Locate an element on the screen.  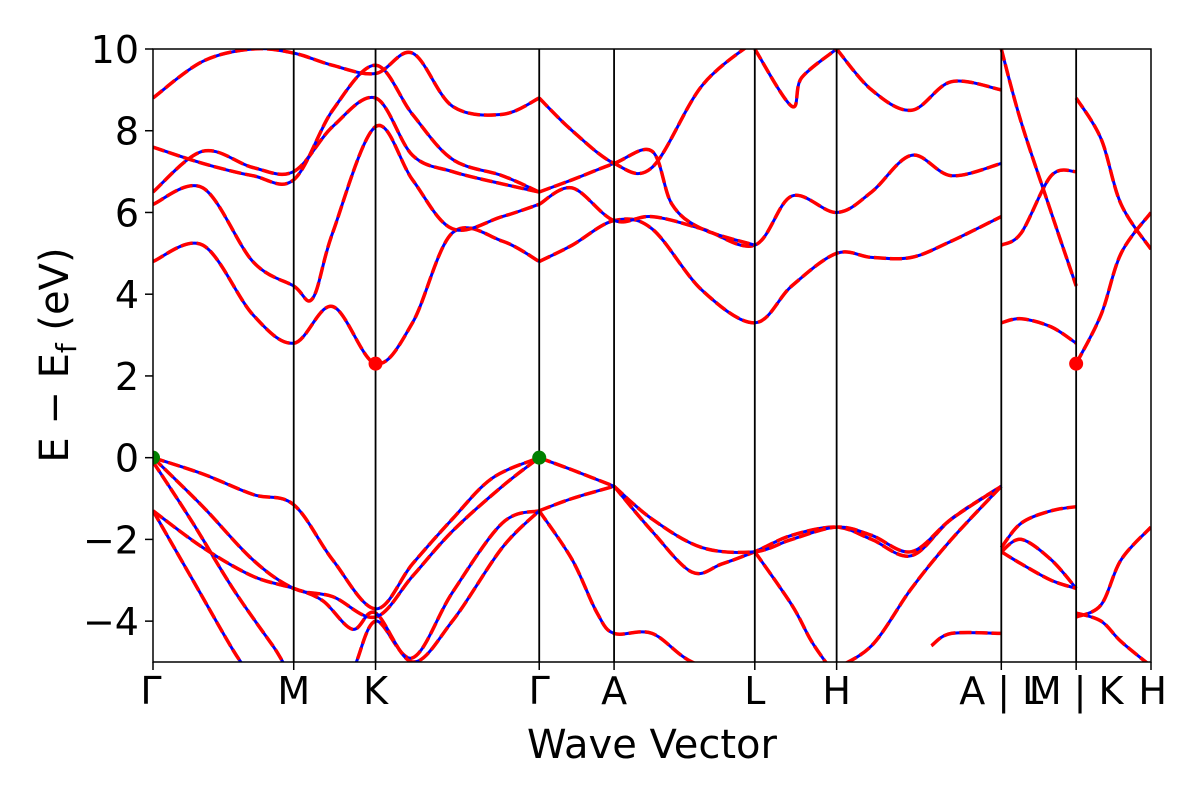
band-21-dashed is located at coordinates (770, 200).